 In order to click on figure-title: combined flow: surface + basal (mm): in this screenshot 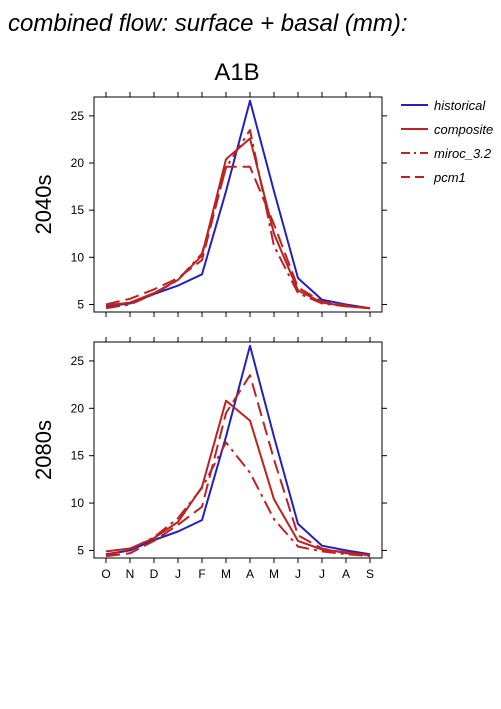, I will do `click(207, 23)`.